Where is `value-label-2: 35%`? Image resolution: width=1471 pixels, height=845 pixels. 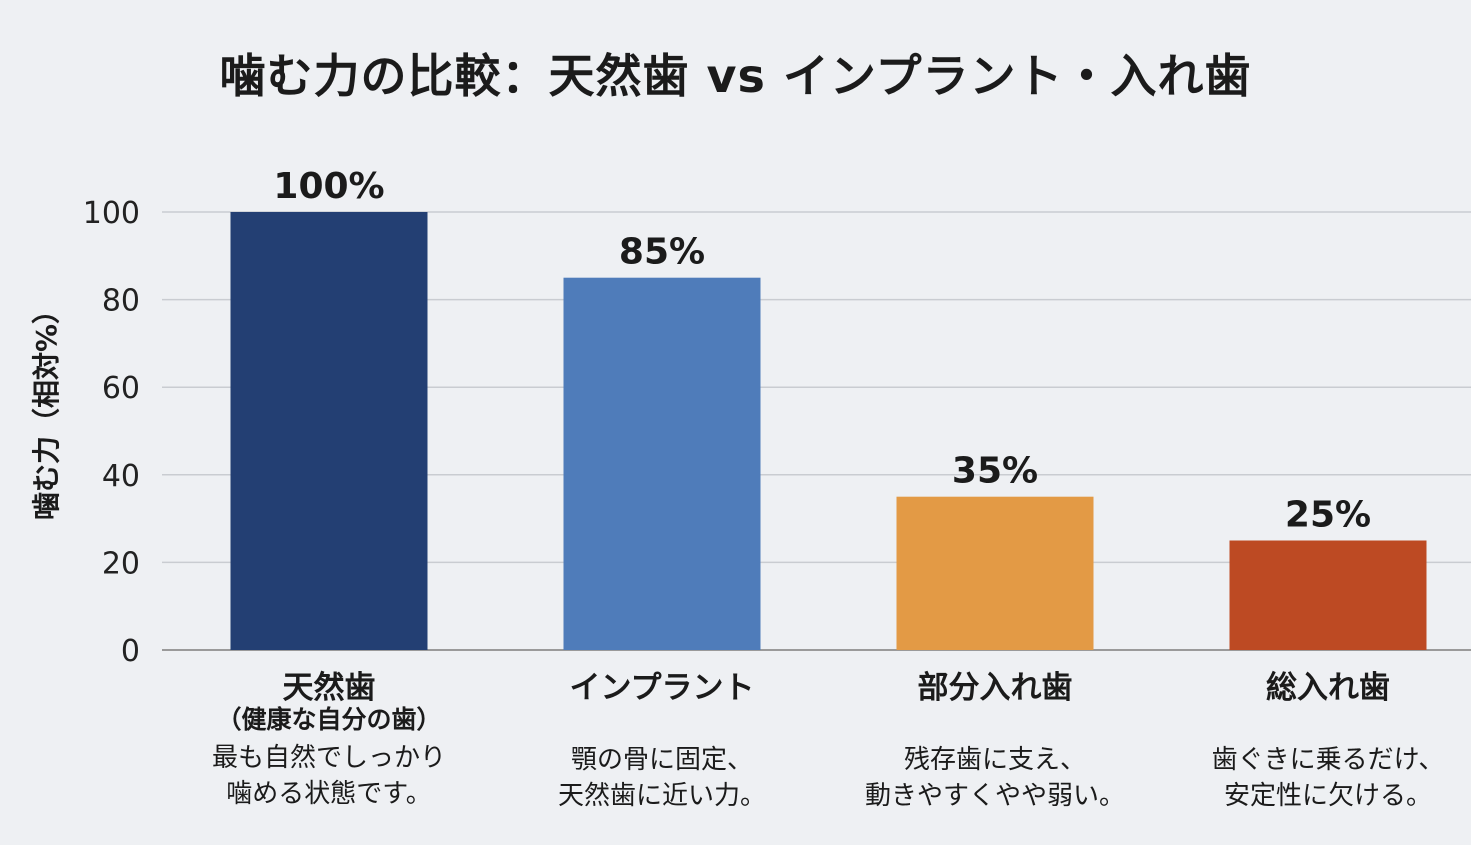
value-label-2: 35% is located at coordinates (995, 471).